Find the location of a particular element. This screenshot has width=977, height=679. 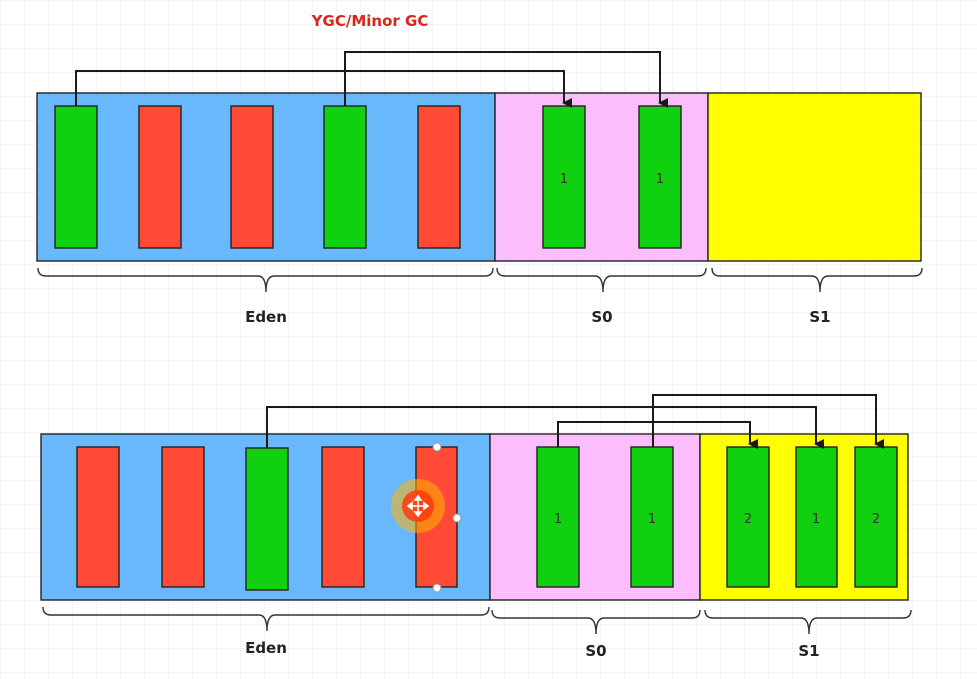

diagram-title: YGC/Minor GC is located at coordinates (370, 21).